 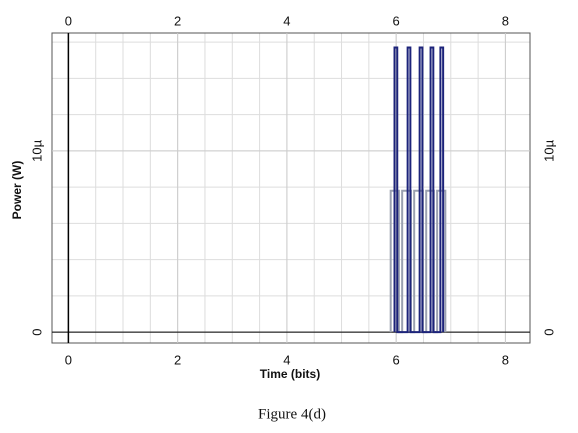 What do you see at coordinates (396, 20) in the screenshot?
I see `x-tick-label-top: 6` at bounding box center [396, 20].